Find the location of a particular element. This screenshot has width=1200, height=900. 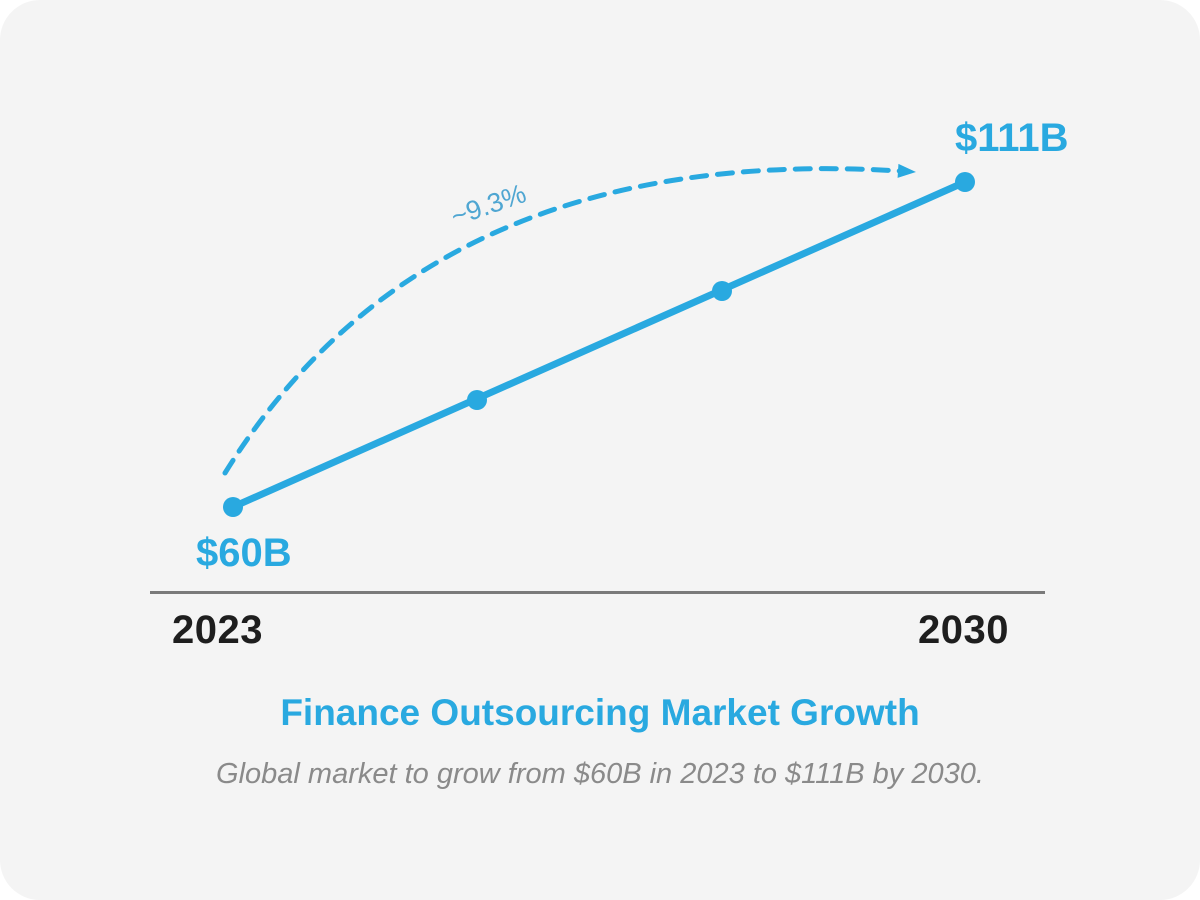

data-point-2030 is located at coordinates (965, 182).